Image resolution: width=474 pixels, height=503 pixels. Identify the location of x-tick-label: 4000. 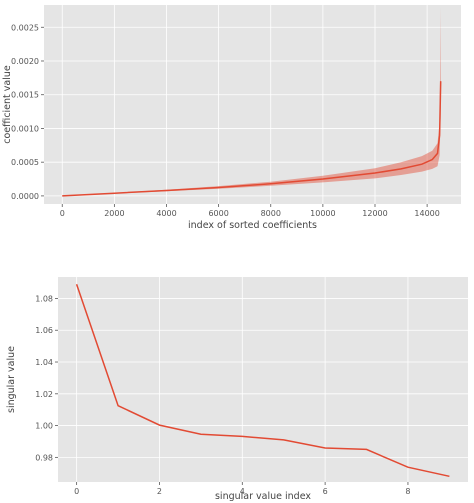
(166, 213).